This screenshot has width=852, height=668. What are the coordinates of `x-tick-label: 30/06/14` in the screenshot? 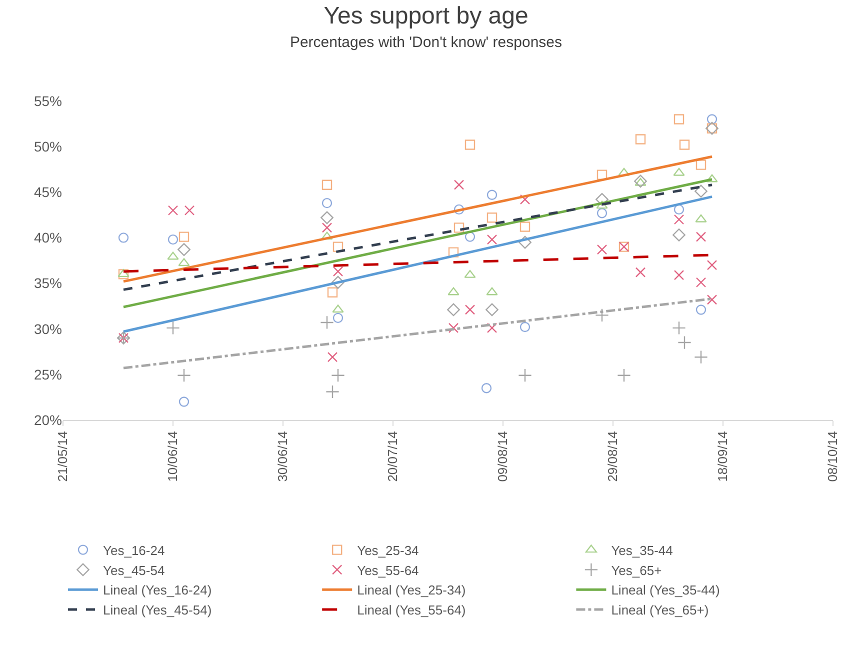 It's located at (282, 456).